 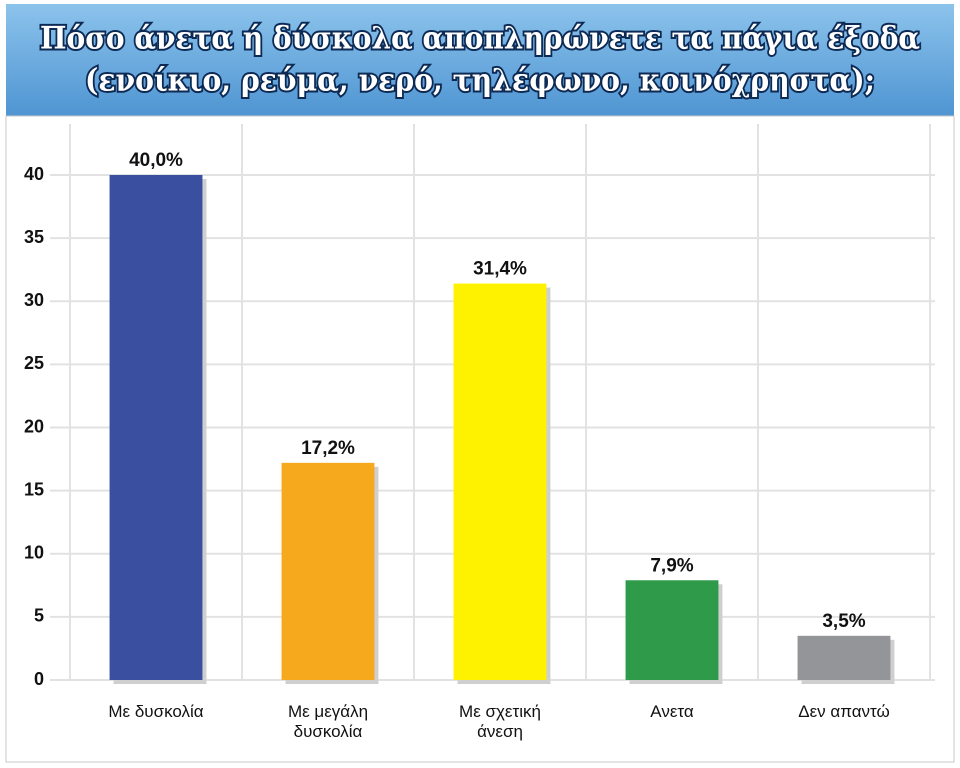 I want to click on y-tick-label: 15, so click(x=34, y=489).